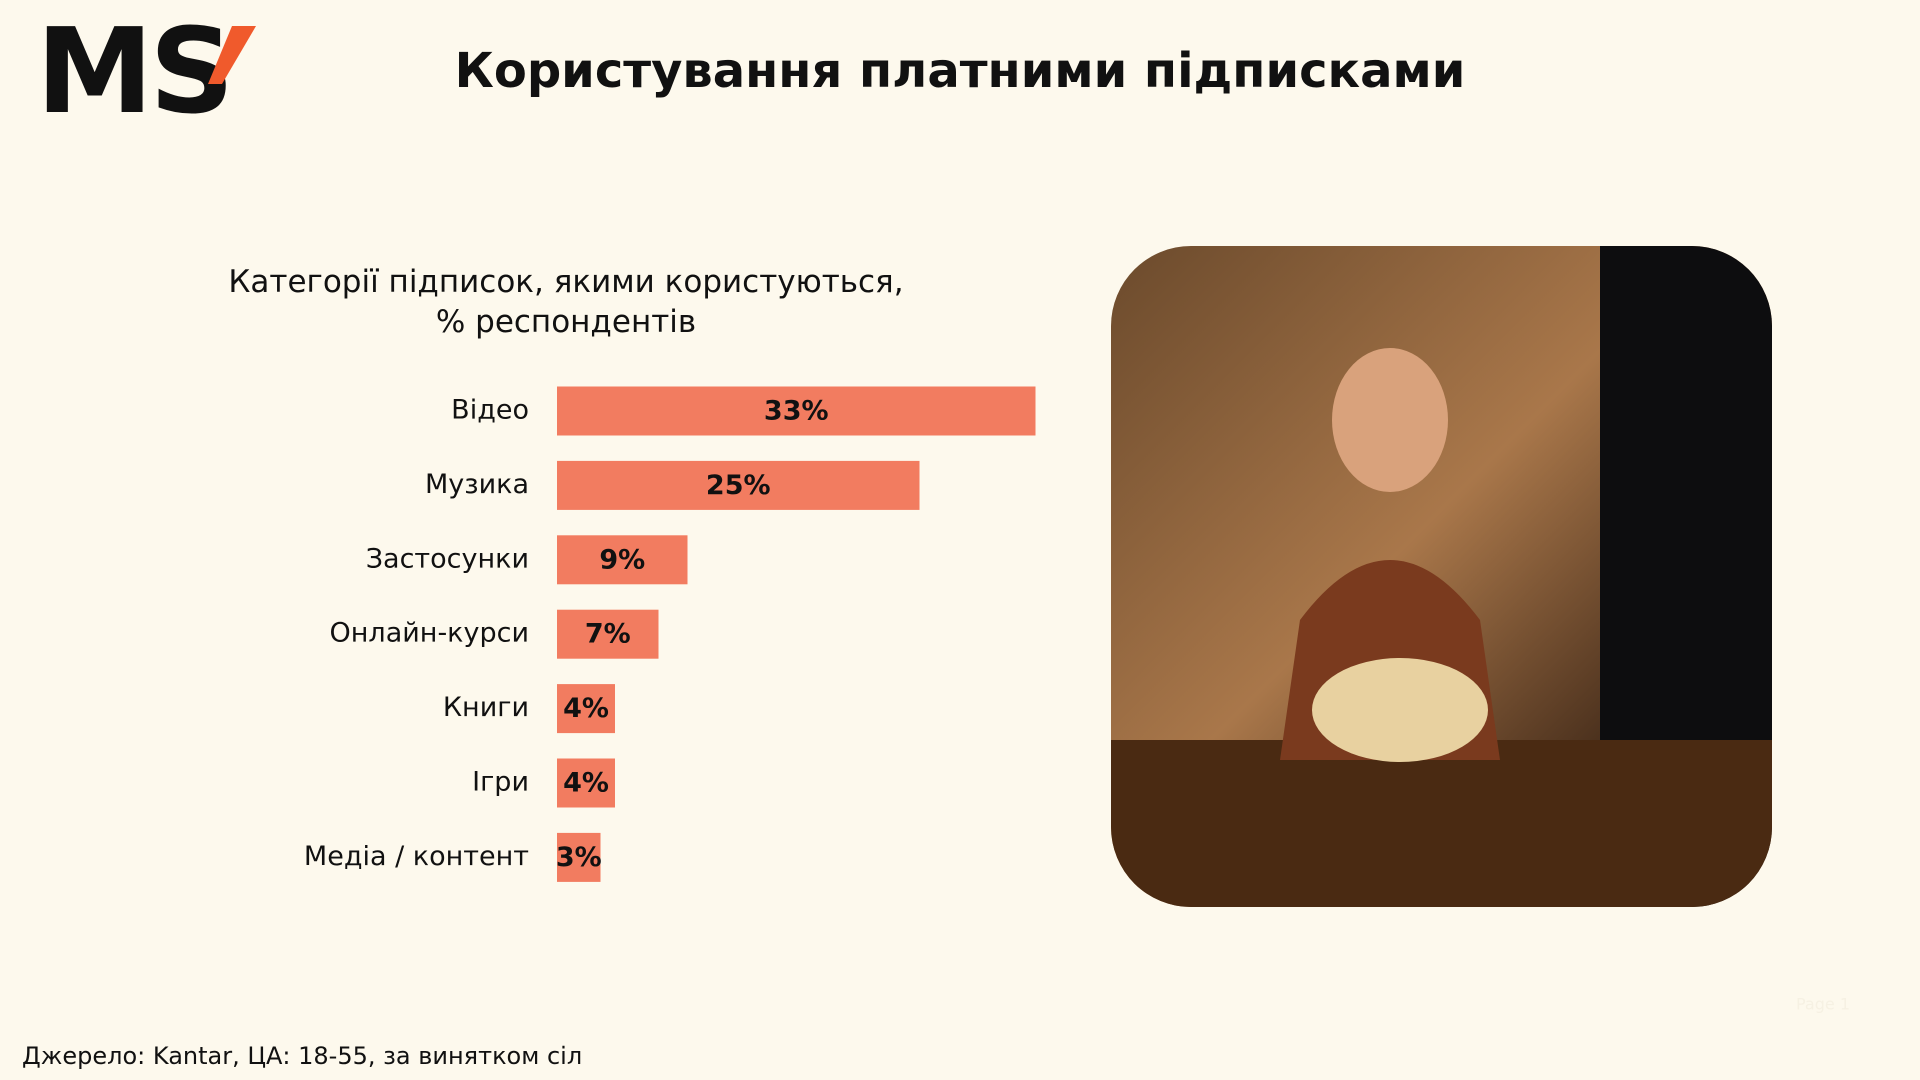 The height and width of the screenshot is (1080, 1920). I want to click on category-label: Відео, so click(490, 410).